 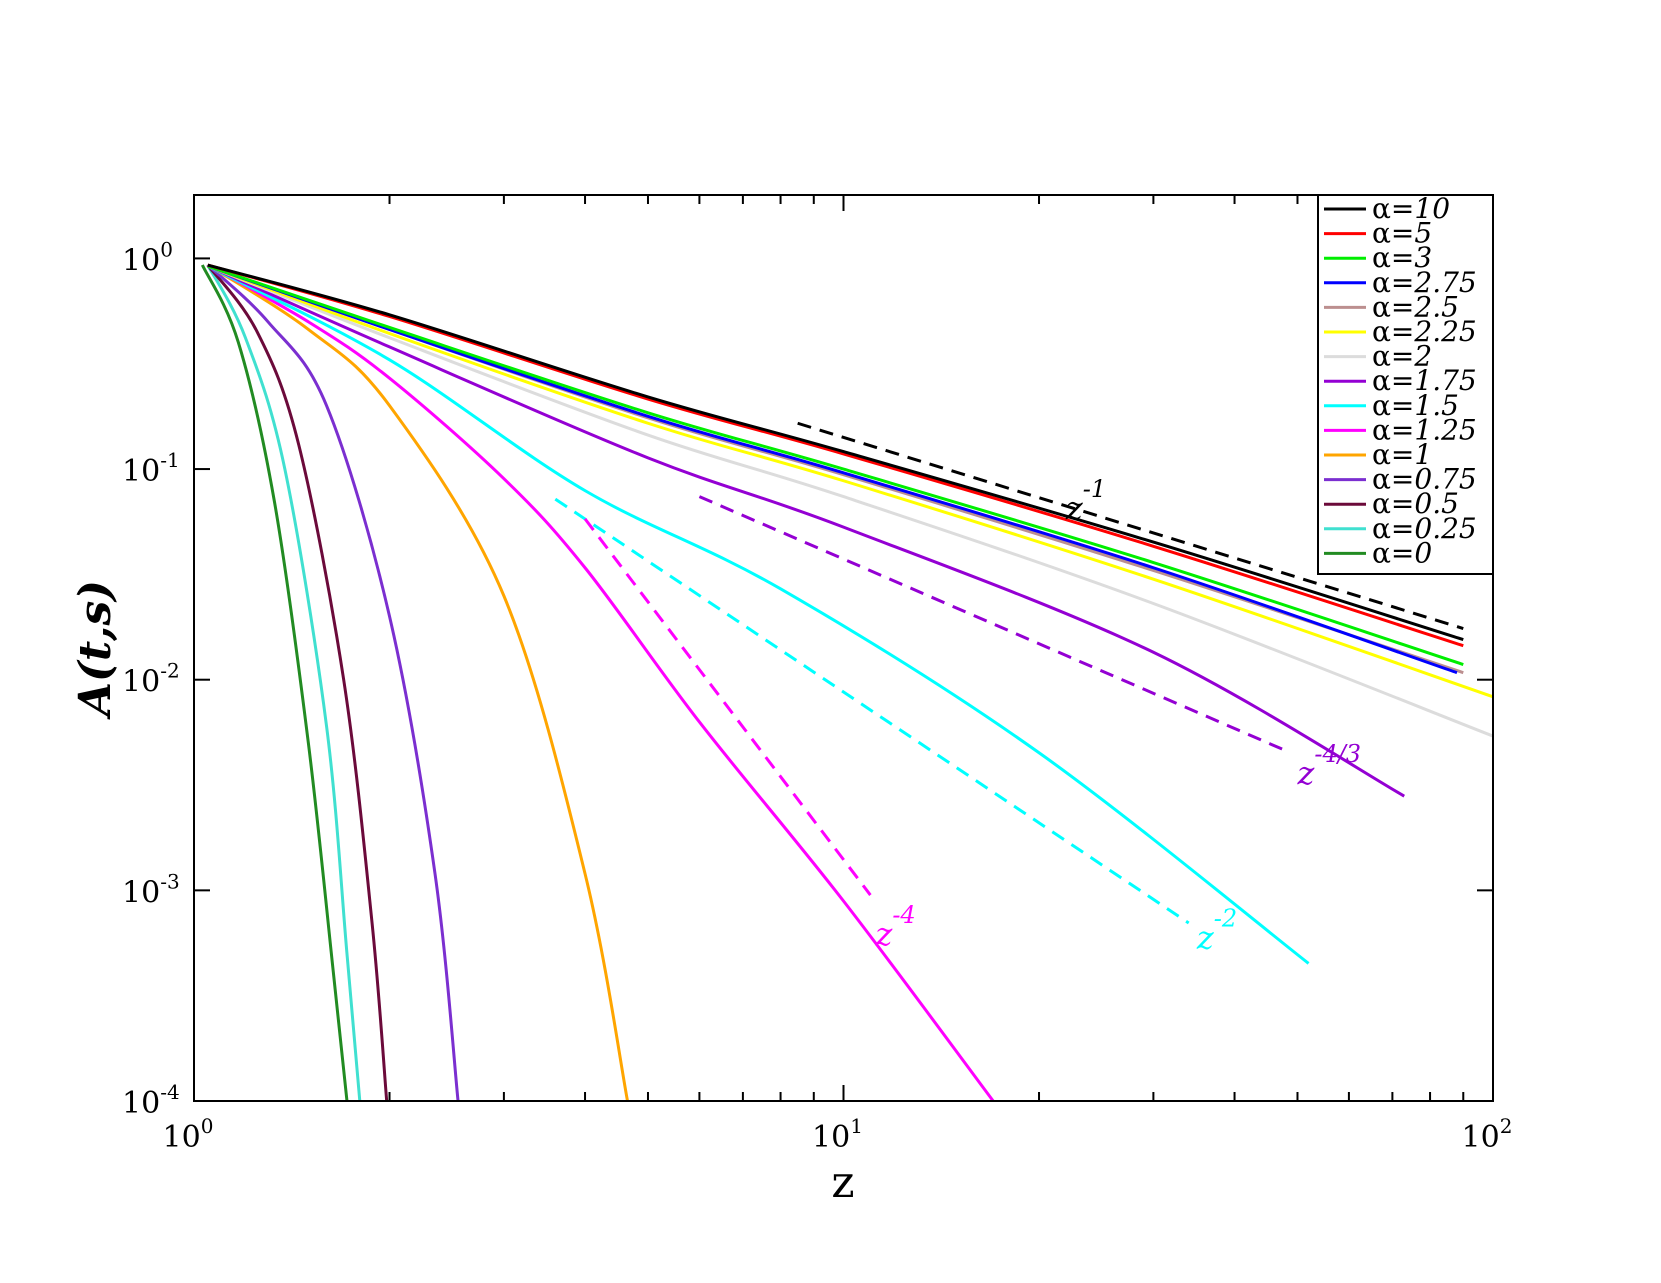 What do you see at coordinates (1424, 479) in the screenshot?
I see `legend-entry-alpha-0.75: α=0.75` at bounding box center [1424, 479].